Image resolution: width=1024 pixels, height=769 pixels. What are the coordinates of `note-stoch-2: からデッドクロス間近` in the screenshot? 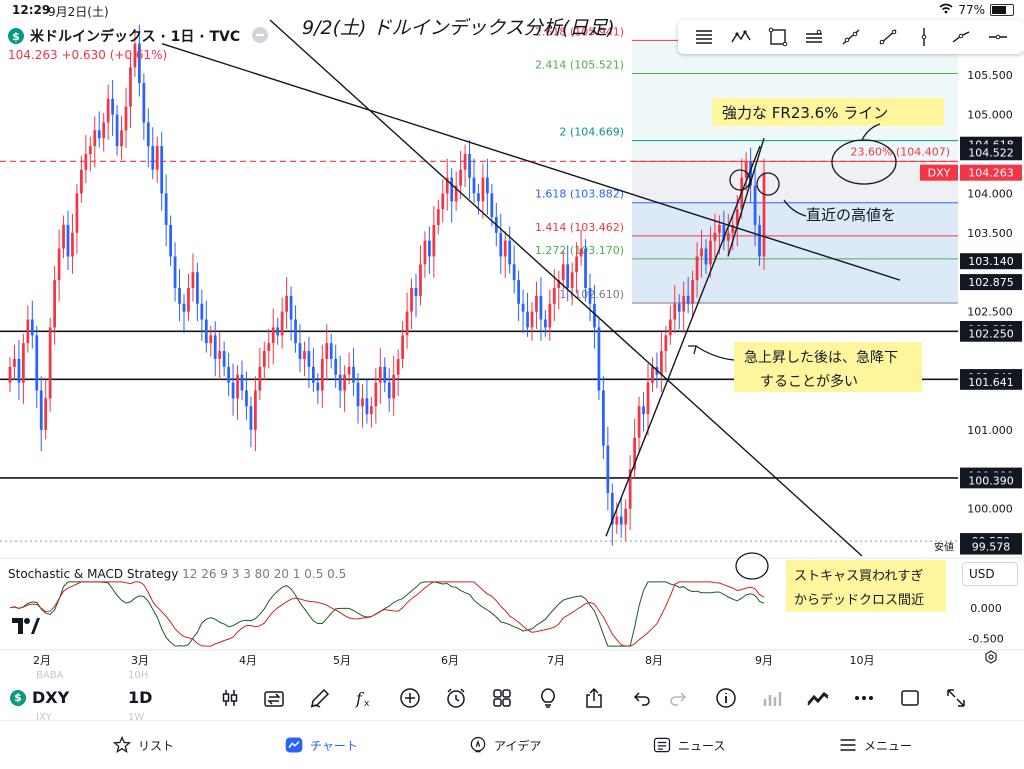 It's located at (859, 600).